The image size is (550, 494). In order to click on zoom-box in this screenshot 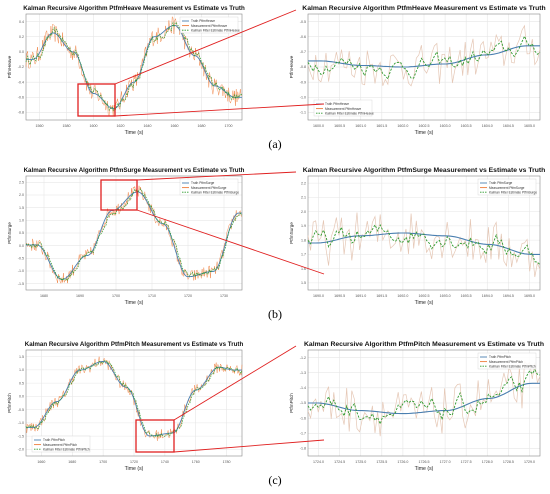, I will do `click(119, 195)`.